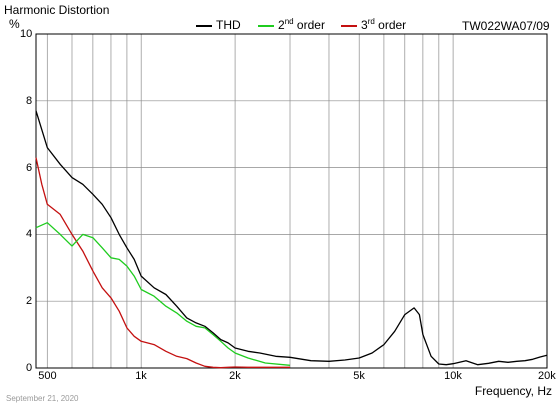 The width and height of the screenshot is (560, 406). What do you see at coordinates (14, 24) in the screenshot?
I see `y-axis-label: %` at bounding box center [14, 24].